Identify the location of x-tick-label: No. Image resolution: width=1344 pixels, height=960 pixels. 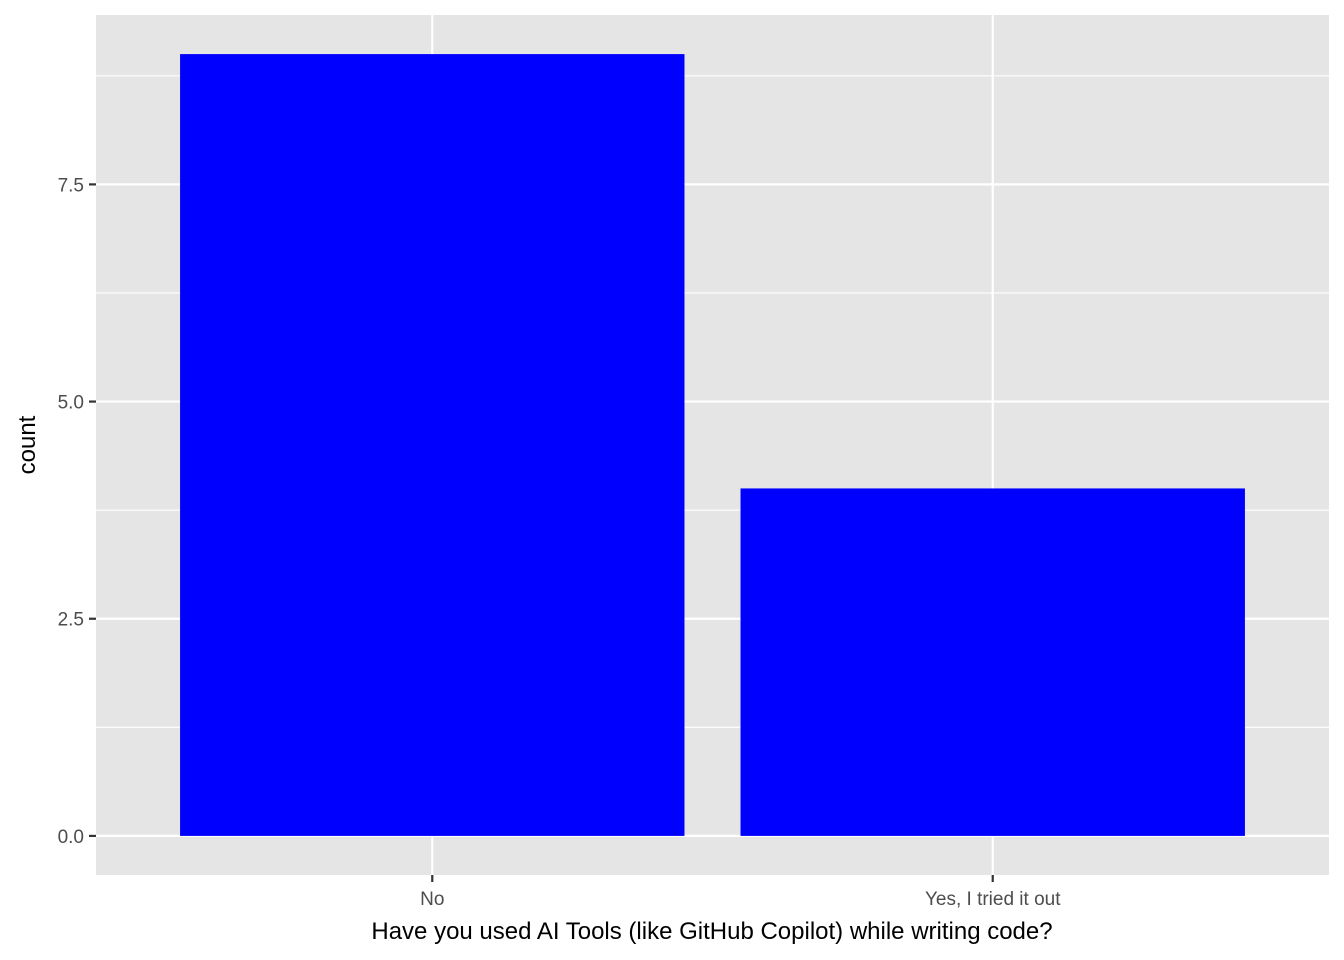
(432, 899).